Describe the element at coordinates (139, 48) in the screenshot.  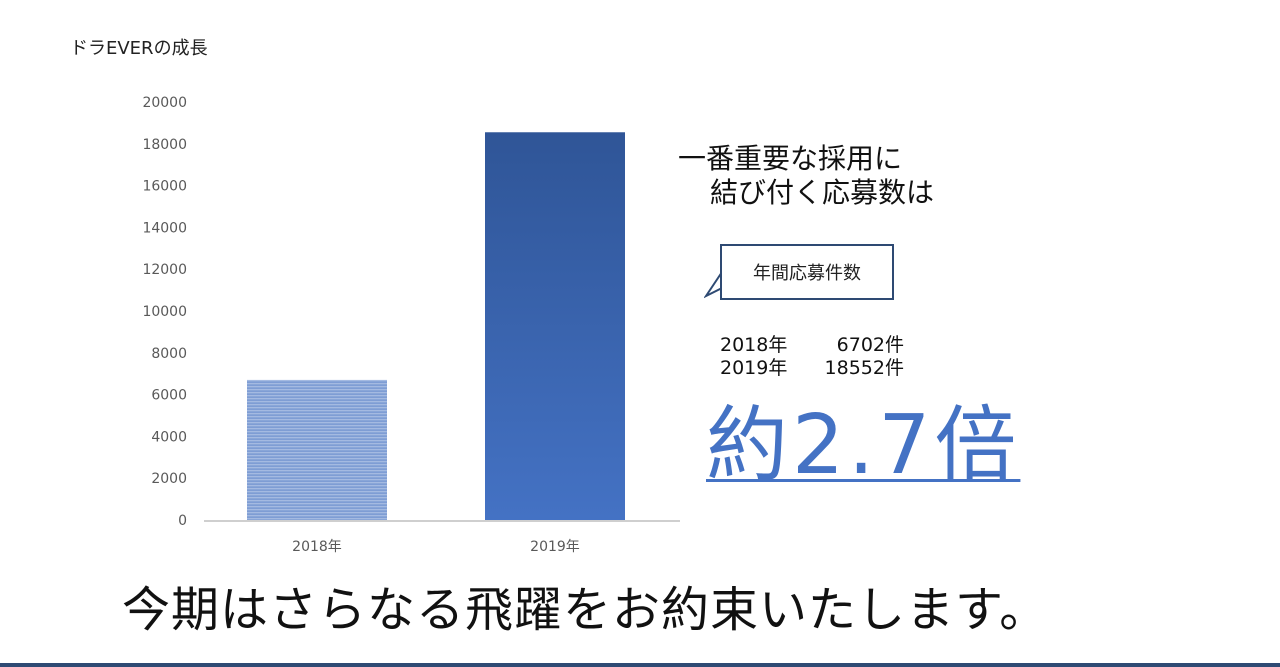
I see `chart-title: ドラEVERの成長` at that location.